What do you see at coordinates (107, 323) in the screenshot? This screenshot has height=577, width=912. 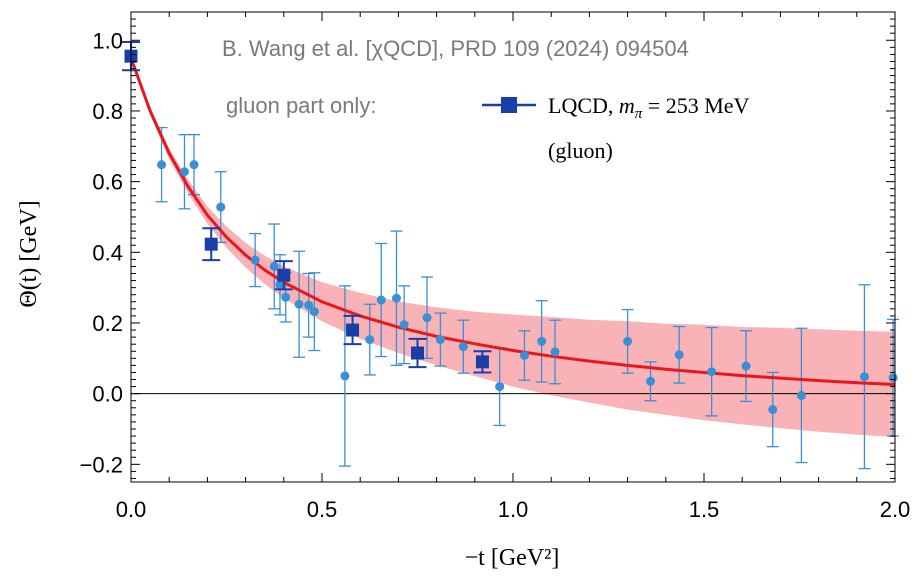 I see `y-tick-label: 0.2` at bounding box center [107, 323].